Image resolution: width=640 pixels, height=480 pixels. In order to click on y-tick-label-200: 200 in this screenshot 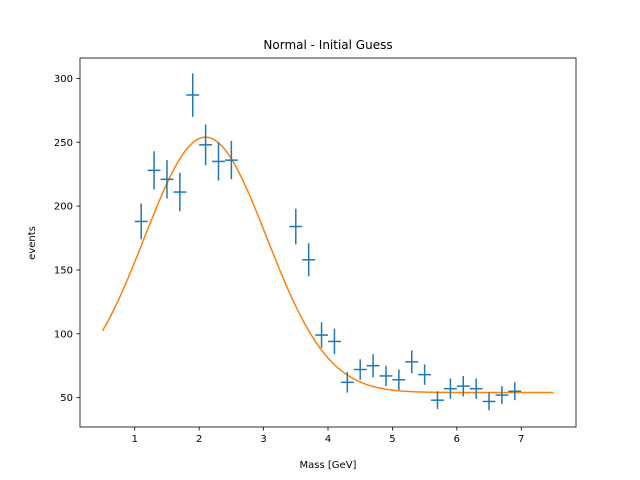, I will do `click(63, 207)`.